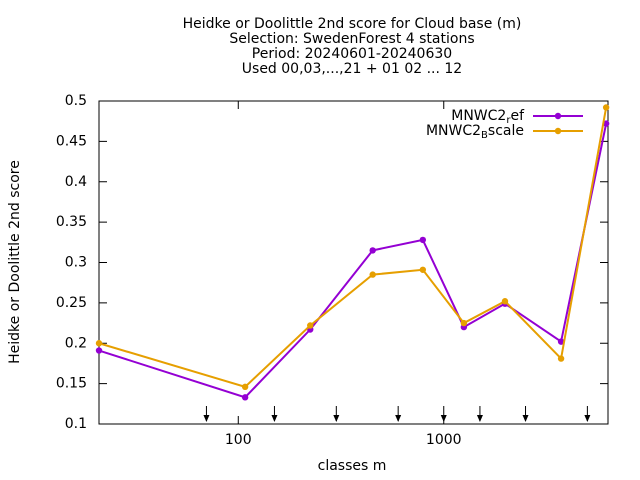 Image resolution: width=640 pixels, height=480 pixels. What do you see at coordinates (71, 141) in the screenshot?
I see `y-tick-label: 0.45` at bounding box center [71, 141].